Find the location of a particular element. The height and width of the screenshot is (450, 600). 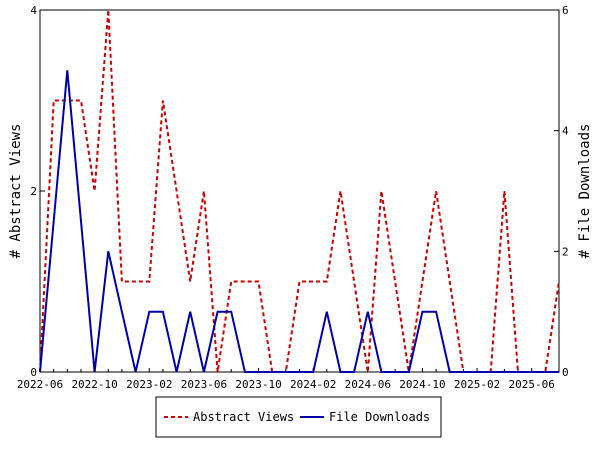

right-axis-title: # File Downloads is located at coordinates (585, 191).